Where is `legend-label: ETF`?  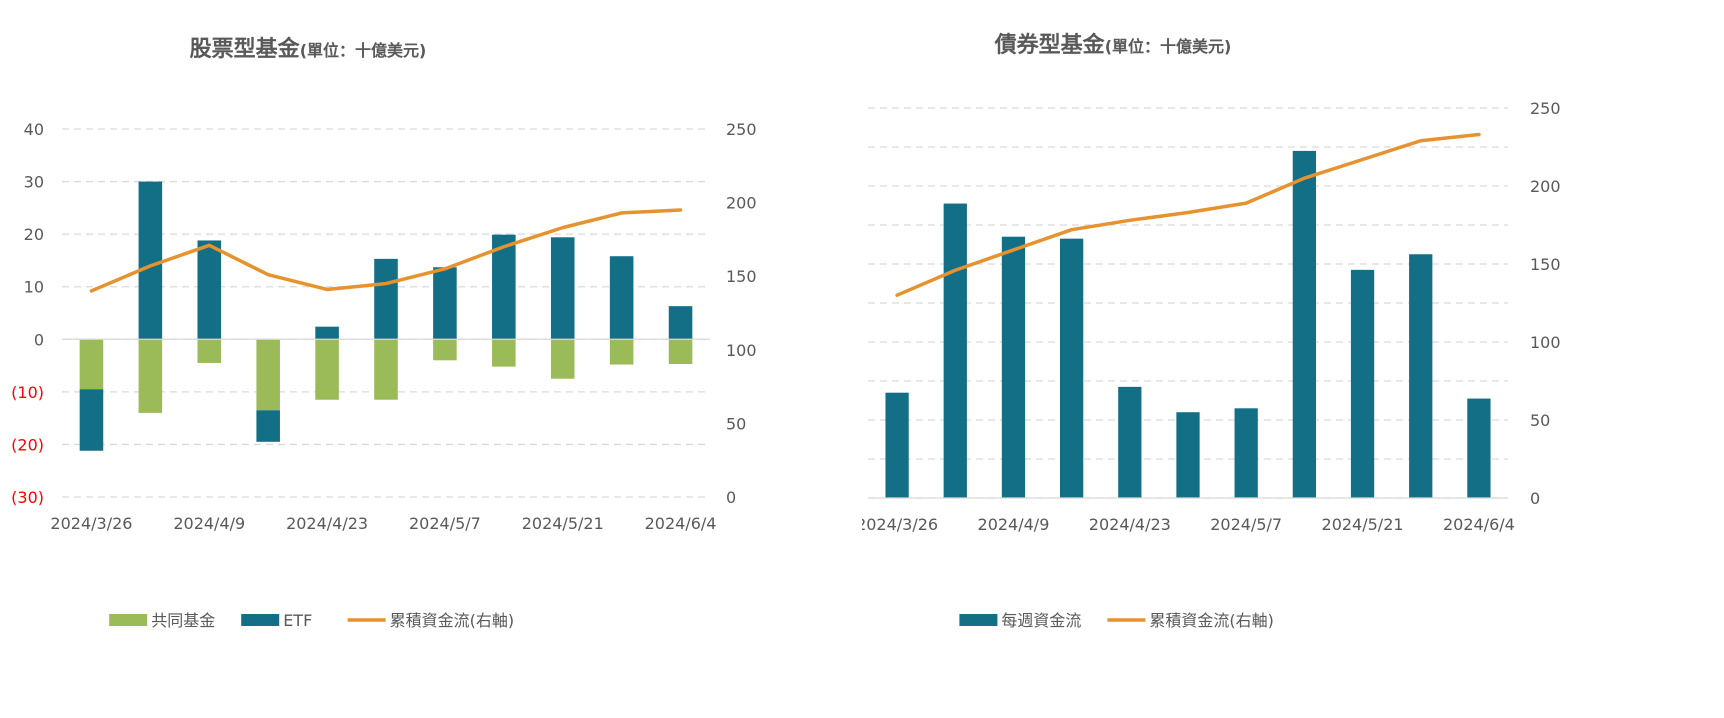
legend-label: ETF is located at coordinates (297, 620).